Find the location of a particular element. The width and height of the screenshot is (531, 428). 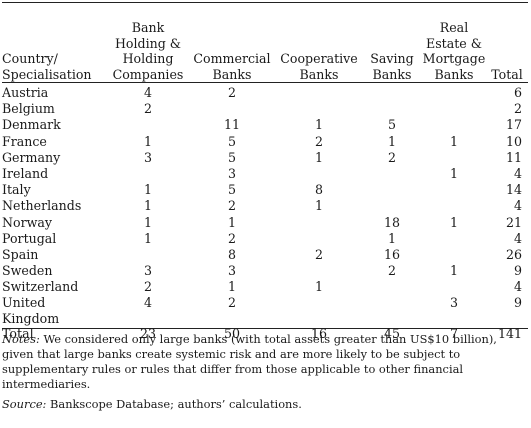

cell-total: 14 is located at coordinates (513, 190).